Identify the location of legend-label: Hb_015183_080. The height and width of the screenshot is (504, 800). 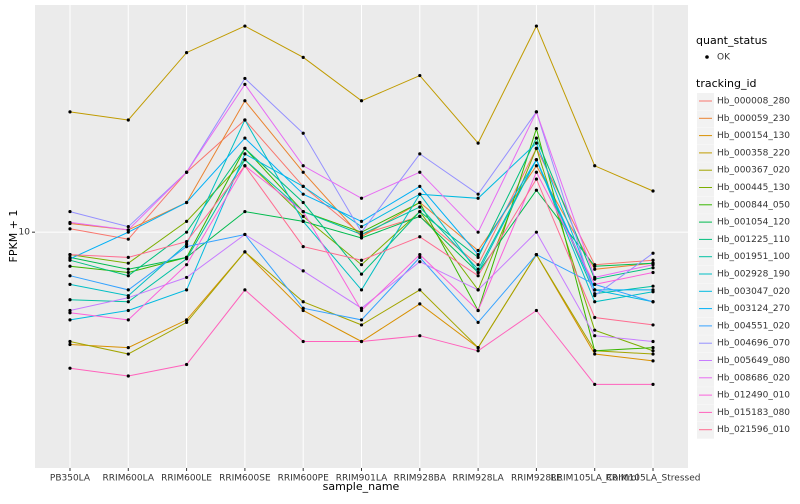
(753, 413).